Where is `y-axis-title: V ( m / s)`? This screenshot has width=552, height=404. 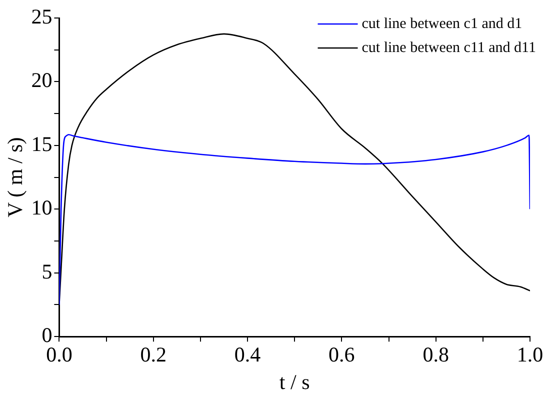 y-axis-title: V ( m / s) is located at coordinates (15, 177).